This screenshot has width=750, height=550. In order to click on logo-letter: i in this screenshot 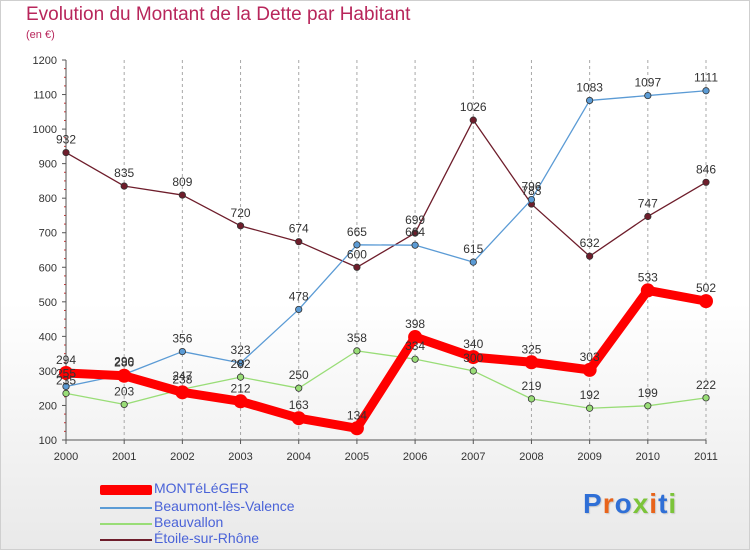, I will do `click(654, 503)`.